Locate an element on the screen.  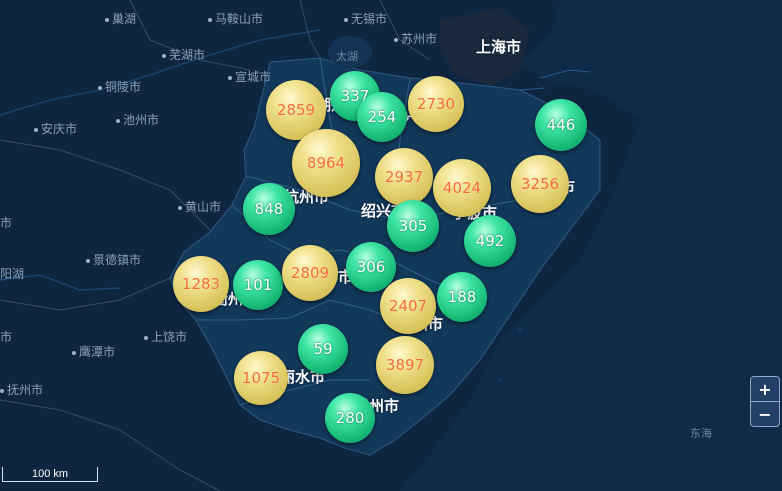
cluster-count: 280 is located at coordinates (350, 418).